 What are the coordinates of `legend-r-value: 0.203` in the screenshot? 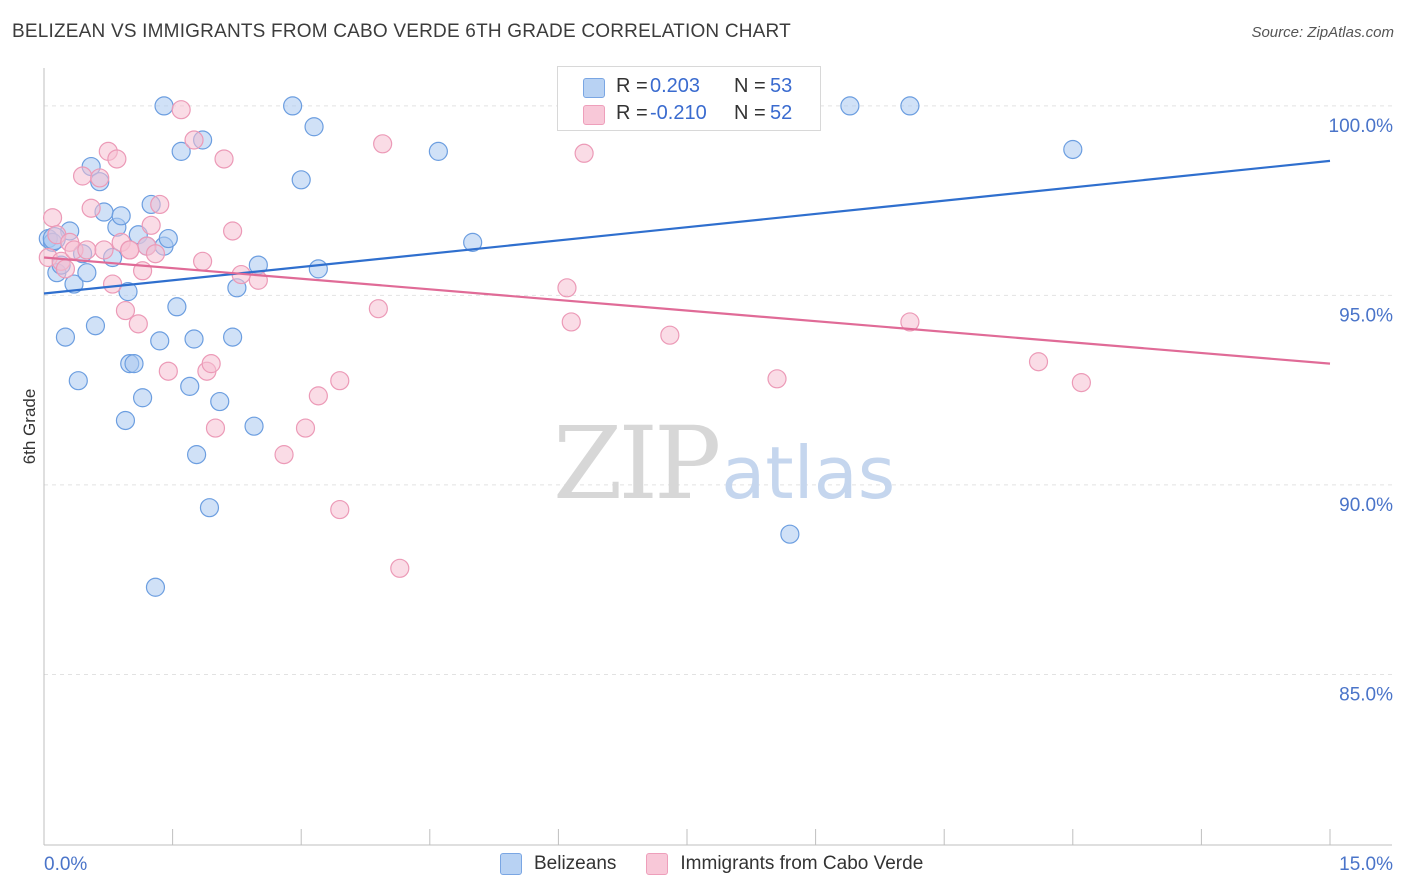 It's located at (675, 86).